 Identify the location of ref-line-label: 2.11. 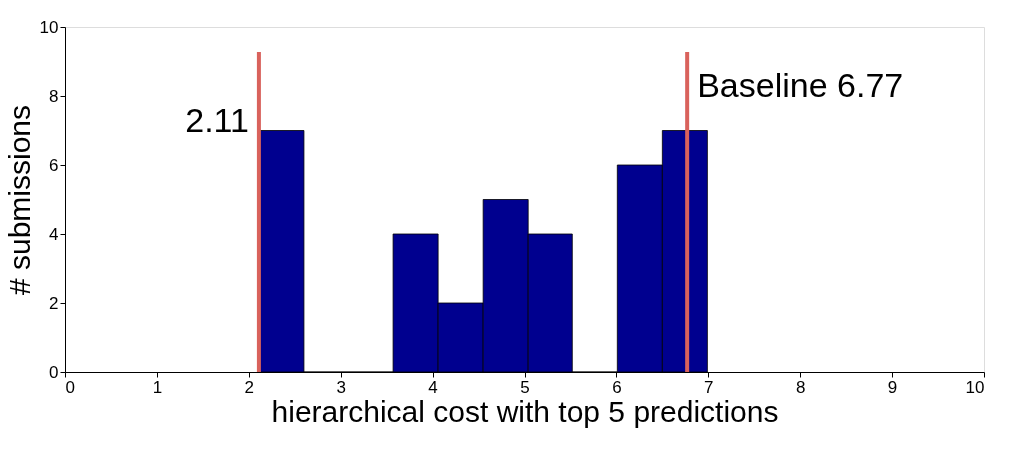
(217, 120).